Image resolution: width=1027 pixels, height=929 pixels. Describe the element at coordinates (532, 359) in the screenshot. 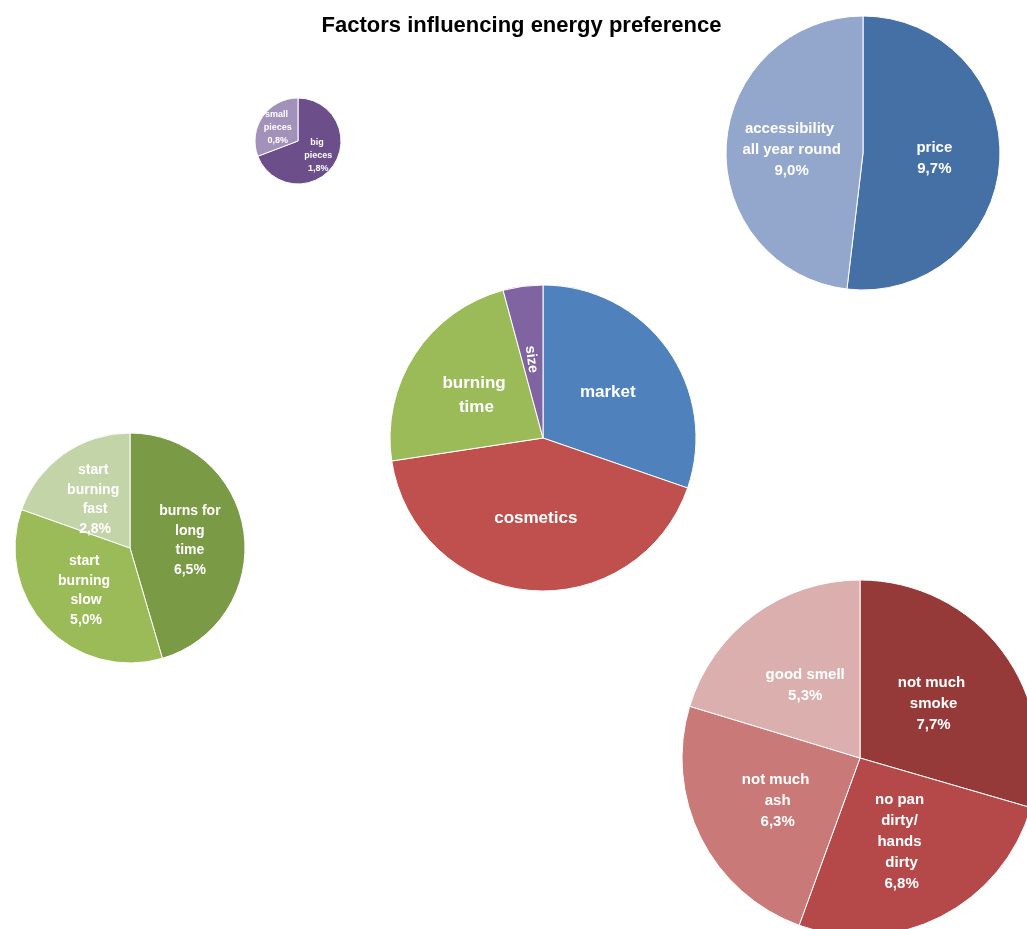

I see `slice-label: size` at that location.